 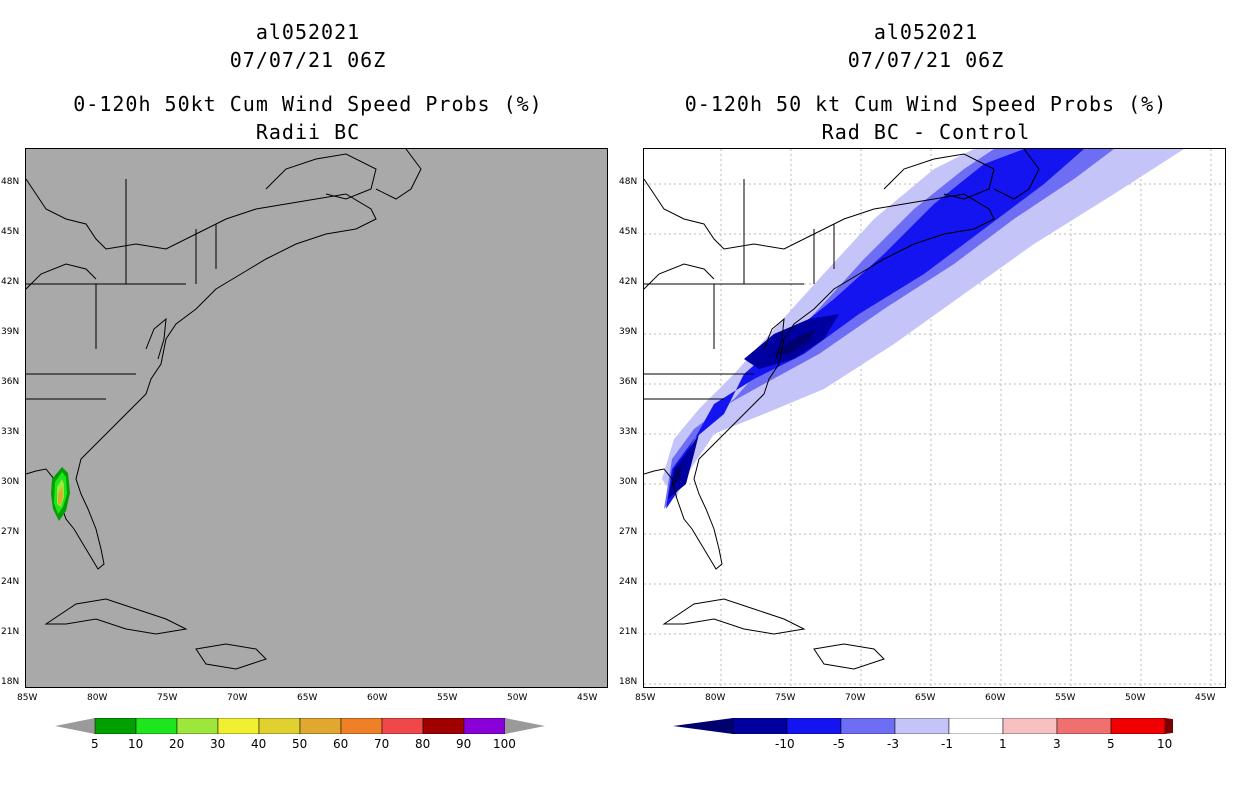 What do you see at coordinates (10, 232) in the screenshot?
I see `left-lat-label: 45N` at bounding box center [10, 232].